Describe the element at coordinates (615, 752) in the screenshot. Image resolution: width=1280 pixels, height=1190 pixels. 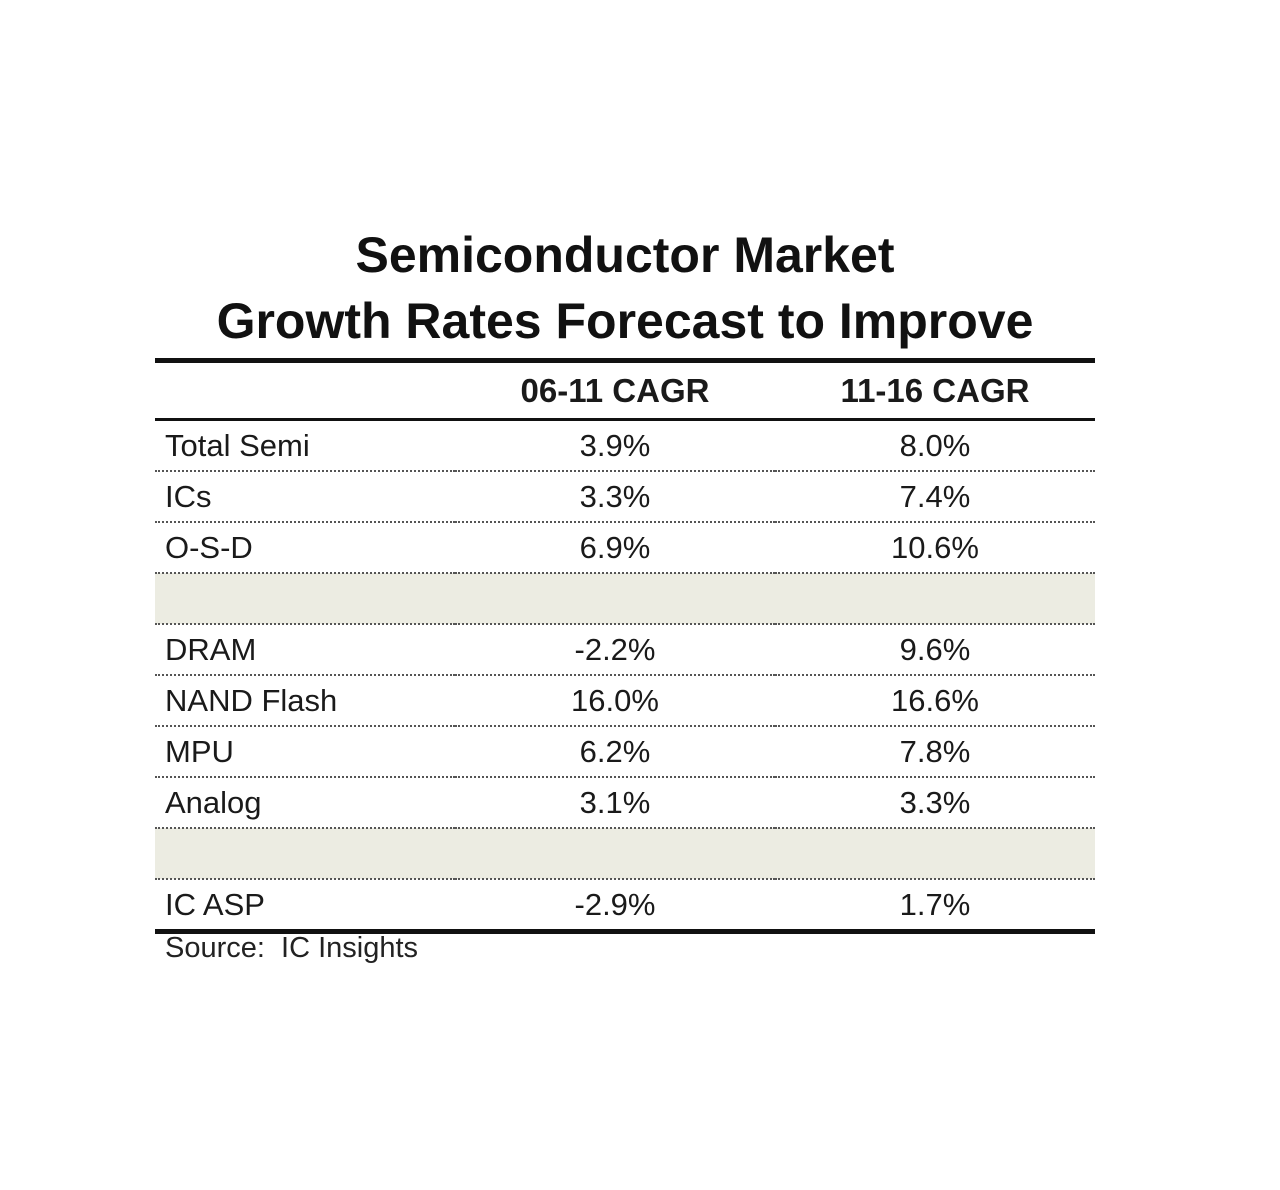
I see `cell-06-11-cagr: 6.2%` at that location.